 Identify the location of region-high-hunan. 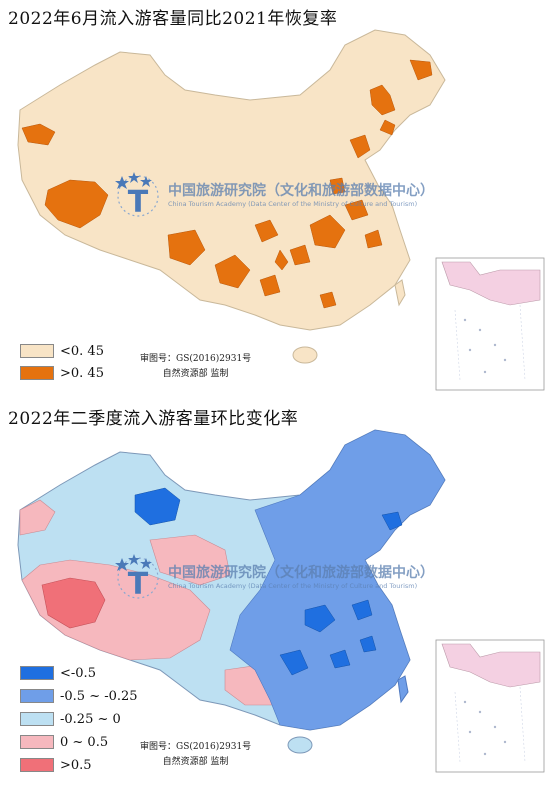
(300, 255).